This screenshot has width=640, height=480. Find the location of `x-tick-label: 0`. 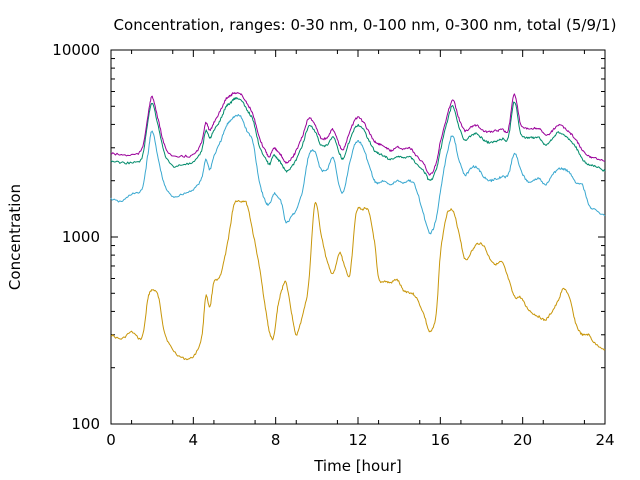

x-tick-label: 0 is located at coordinates (111, 440).